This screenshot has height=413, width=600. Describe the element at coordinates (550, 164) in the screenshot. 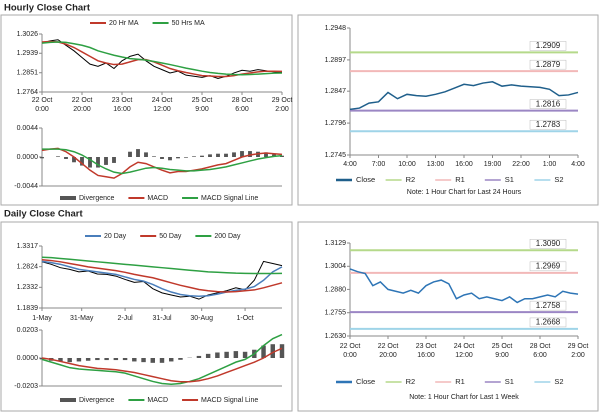

I see `x-tick-label: 1:00` at that location.